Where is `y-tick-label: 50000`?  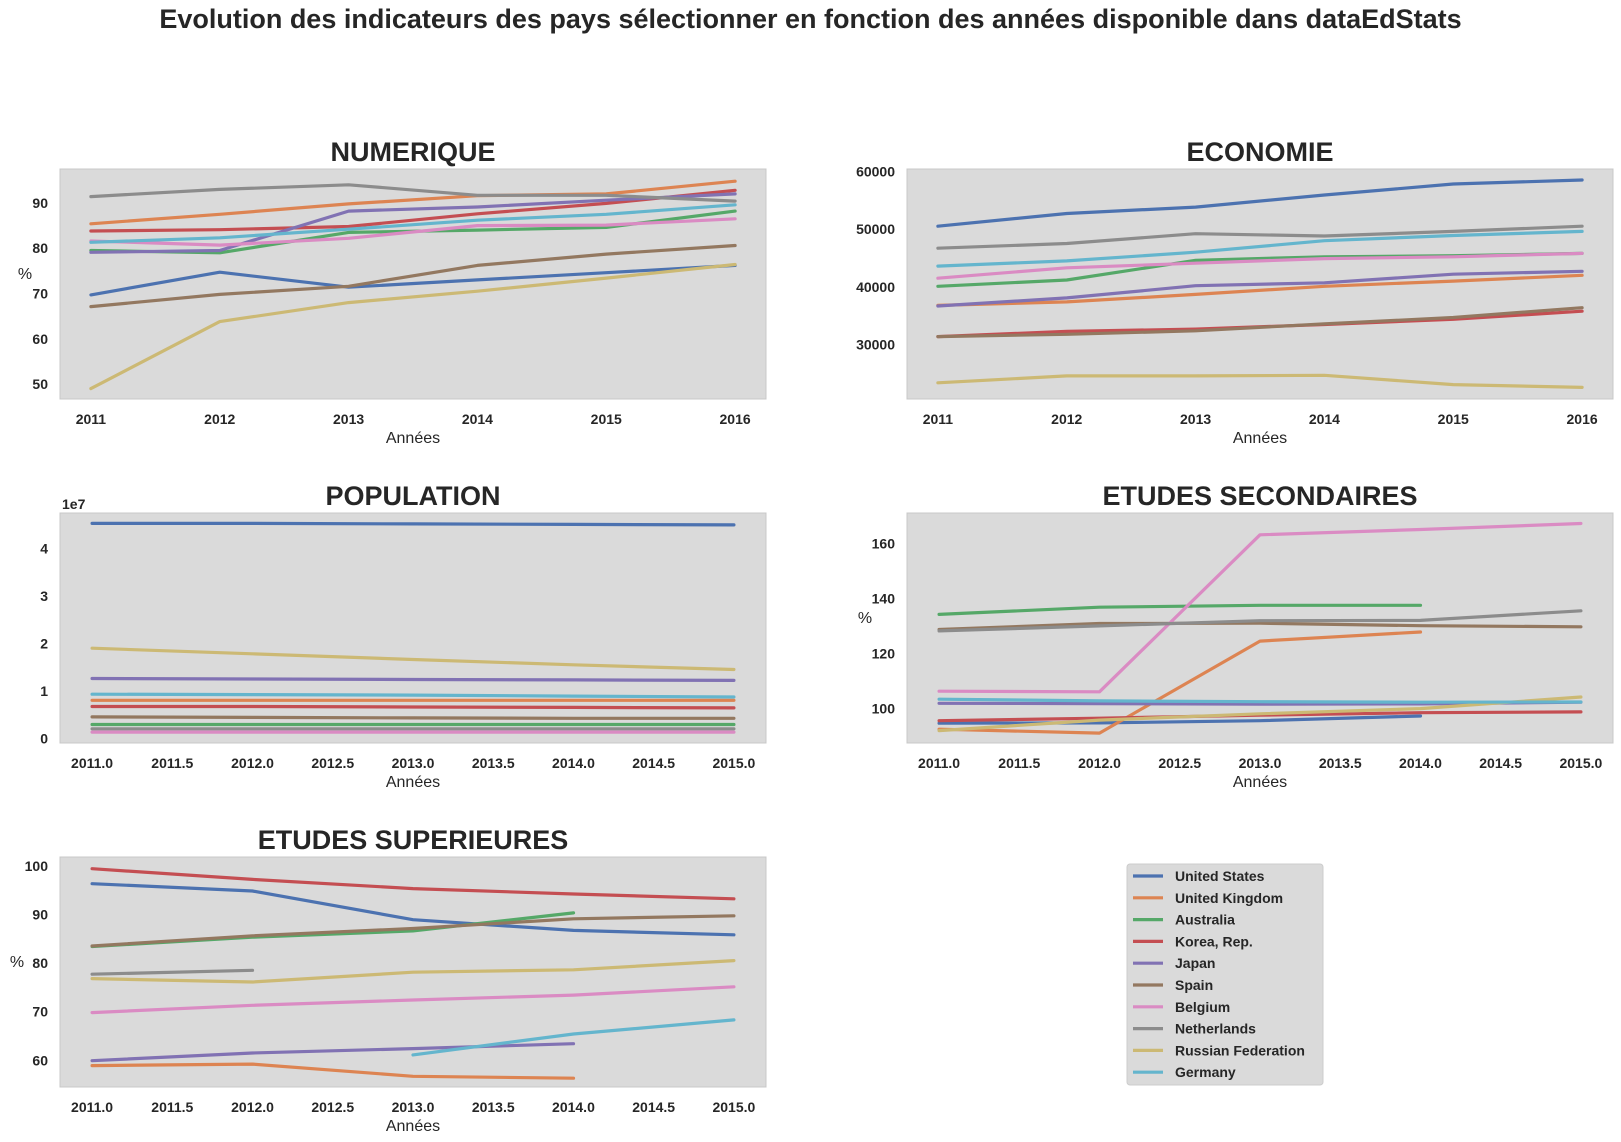
y-tick-label: 50000 is located at coordinates (875, 229).